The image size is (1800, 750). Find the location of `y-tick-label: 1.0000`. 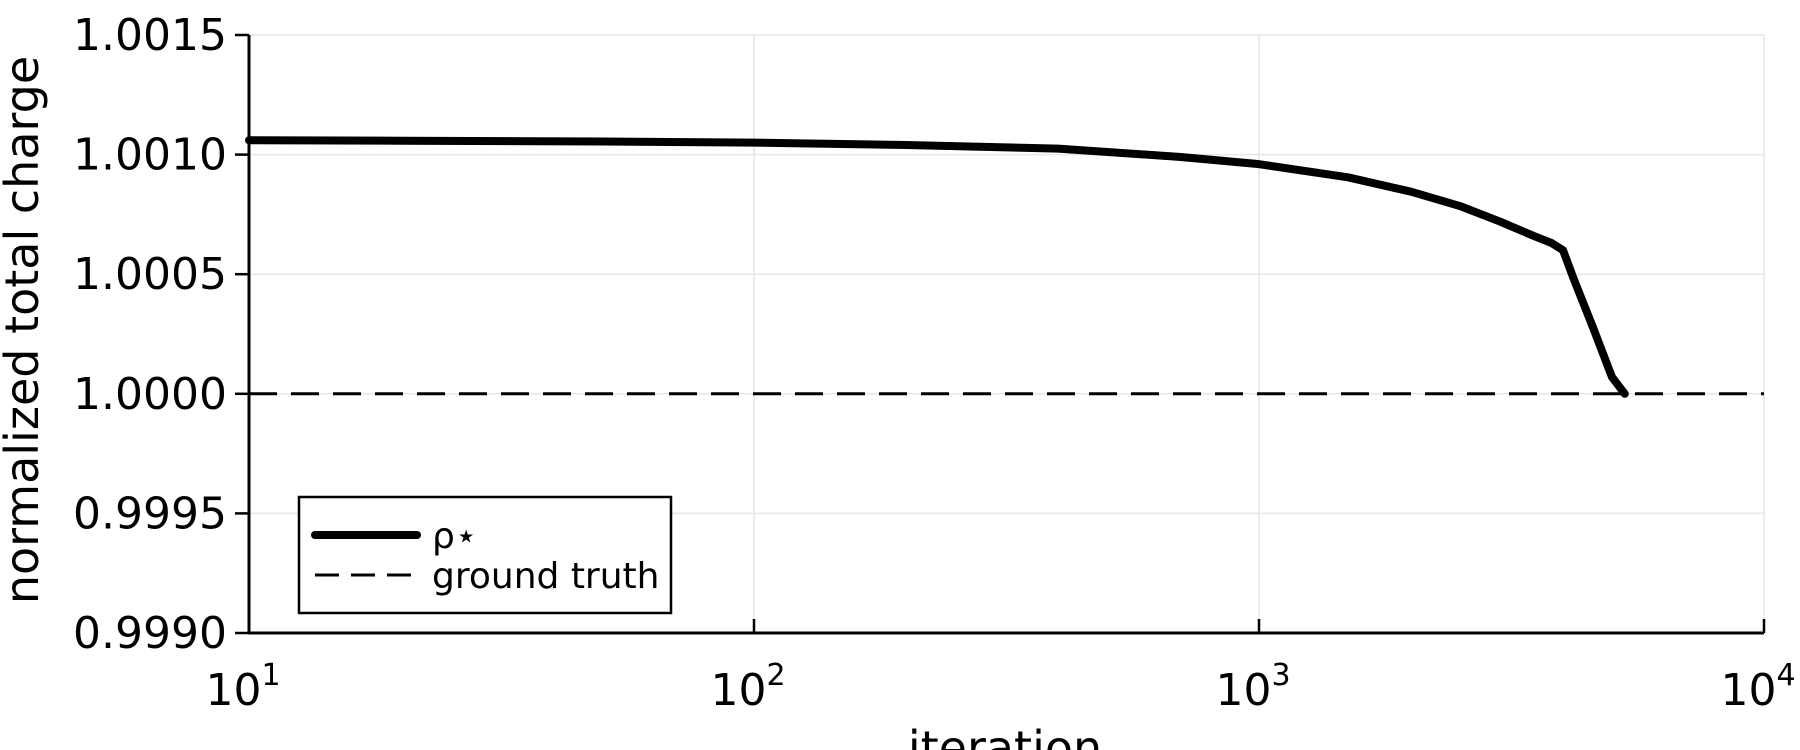

y-tick-label: 1.0000 is located at coordinates (150, 394).